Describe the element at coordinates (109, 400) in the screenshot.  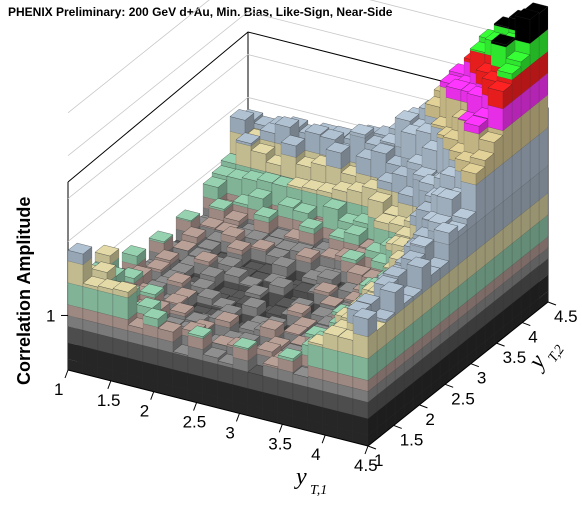
I see `x-tick-label: 1.5` at that location.